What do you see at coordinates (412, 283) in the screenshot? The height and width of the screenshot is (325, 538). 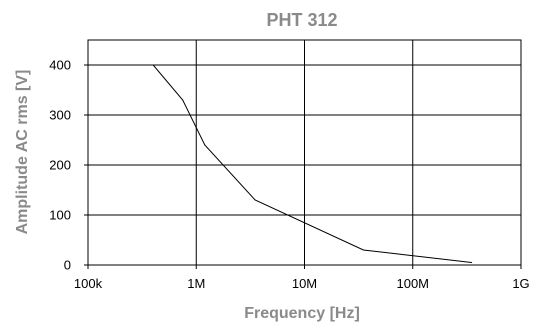 I see `x-tick-label: 100M` at bounding box center [412, 283].